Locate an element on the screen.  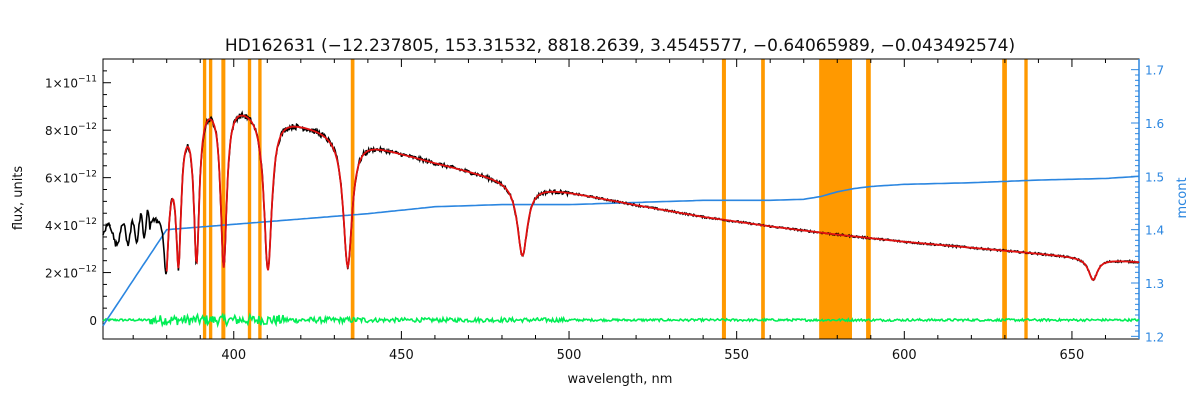
y-left-tick-label: 0 is located at coordinates (93, 321).